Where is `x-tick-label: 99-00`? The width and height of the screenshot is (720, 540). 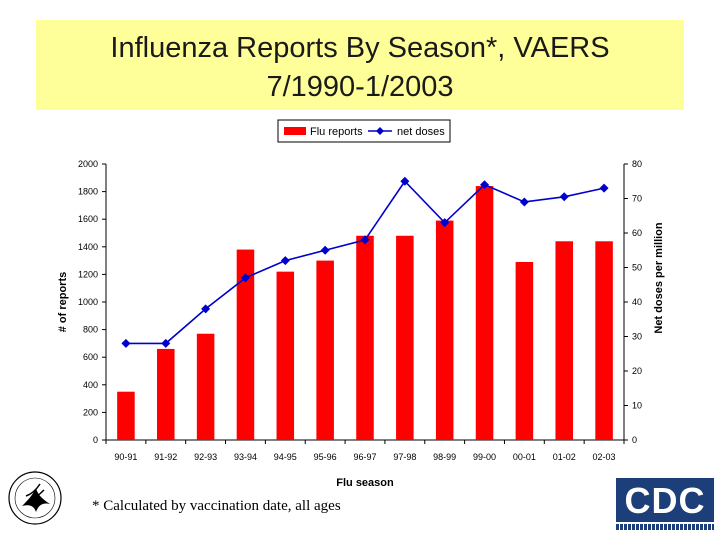
x-tick-label: 99-00 is located at coordinates (484, 457).